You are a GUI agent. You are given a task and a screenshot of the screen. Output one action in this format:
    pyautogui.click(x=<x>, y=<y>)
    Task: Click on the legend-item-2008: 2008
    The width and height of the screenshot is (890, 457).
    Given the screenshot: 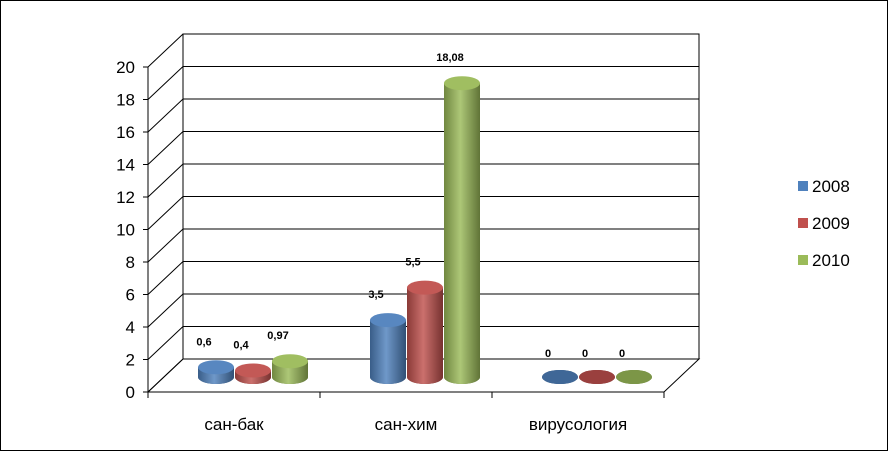 What is the action you would take?
    pyautogui.click(x=824, y=186)
    